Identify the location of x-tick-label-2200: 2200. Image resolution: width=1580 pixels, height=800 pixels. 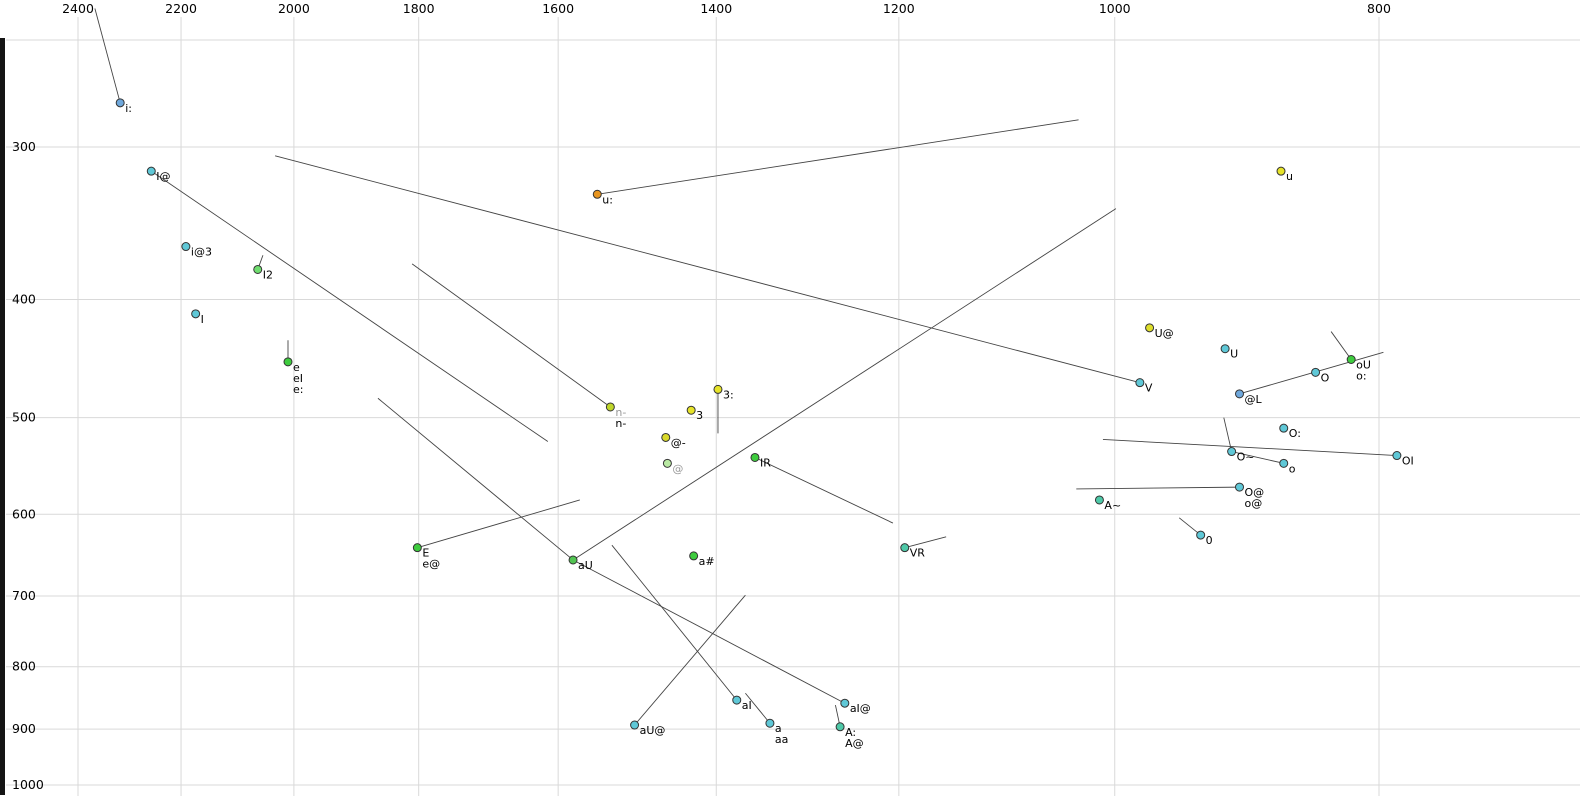
(181, 8).